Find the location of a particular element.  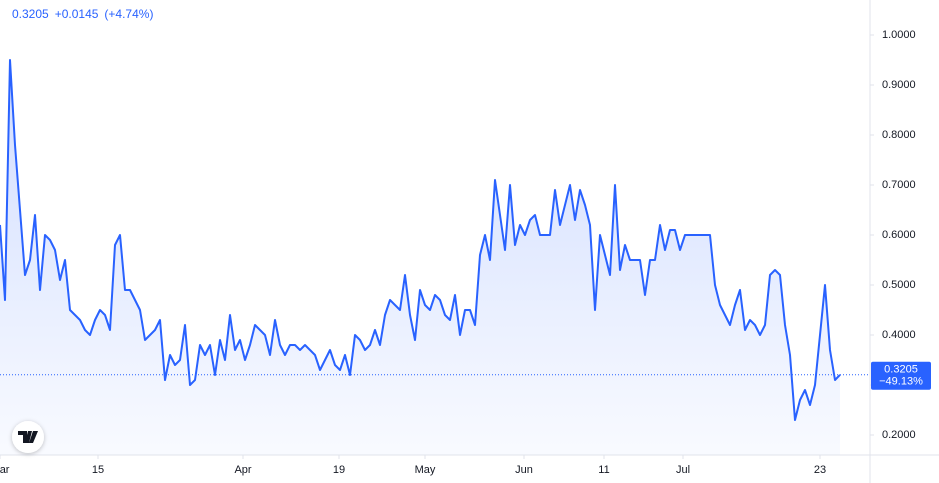

y-tick-label: 0.8000 is located at coordinates (899, 135).